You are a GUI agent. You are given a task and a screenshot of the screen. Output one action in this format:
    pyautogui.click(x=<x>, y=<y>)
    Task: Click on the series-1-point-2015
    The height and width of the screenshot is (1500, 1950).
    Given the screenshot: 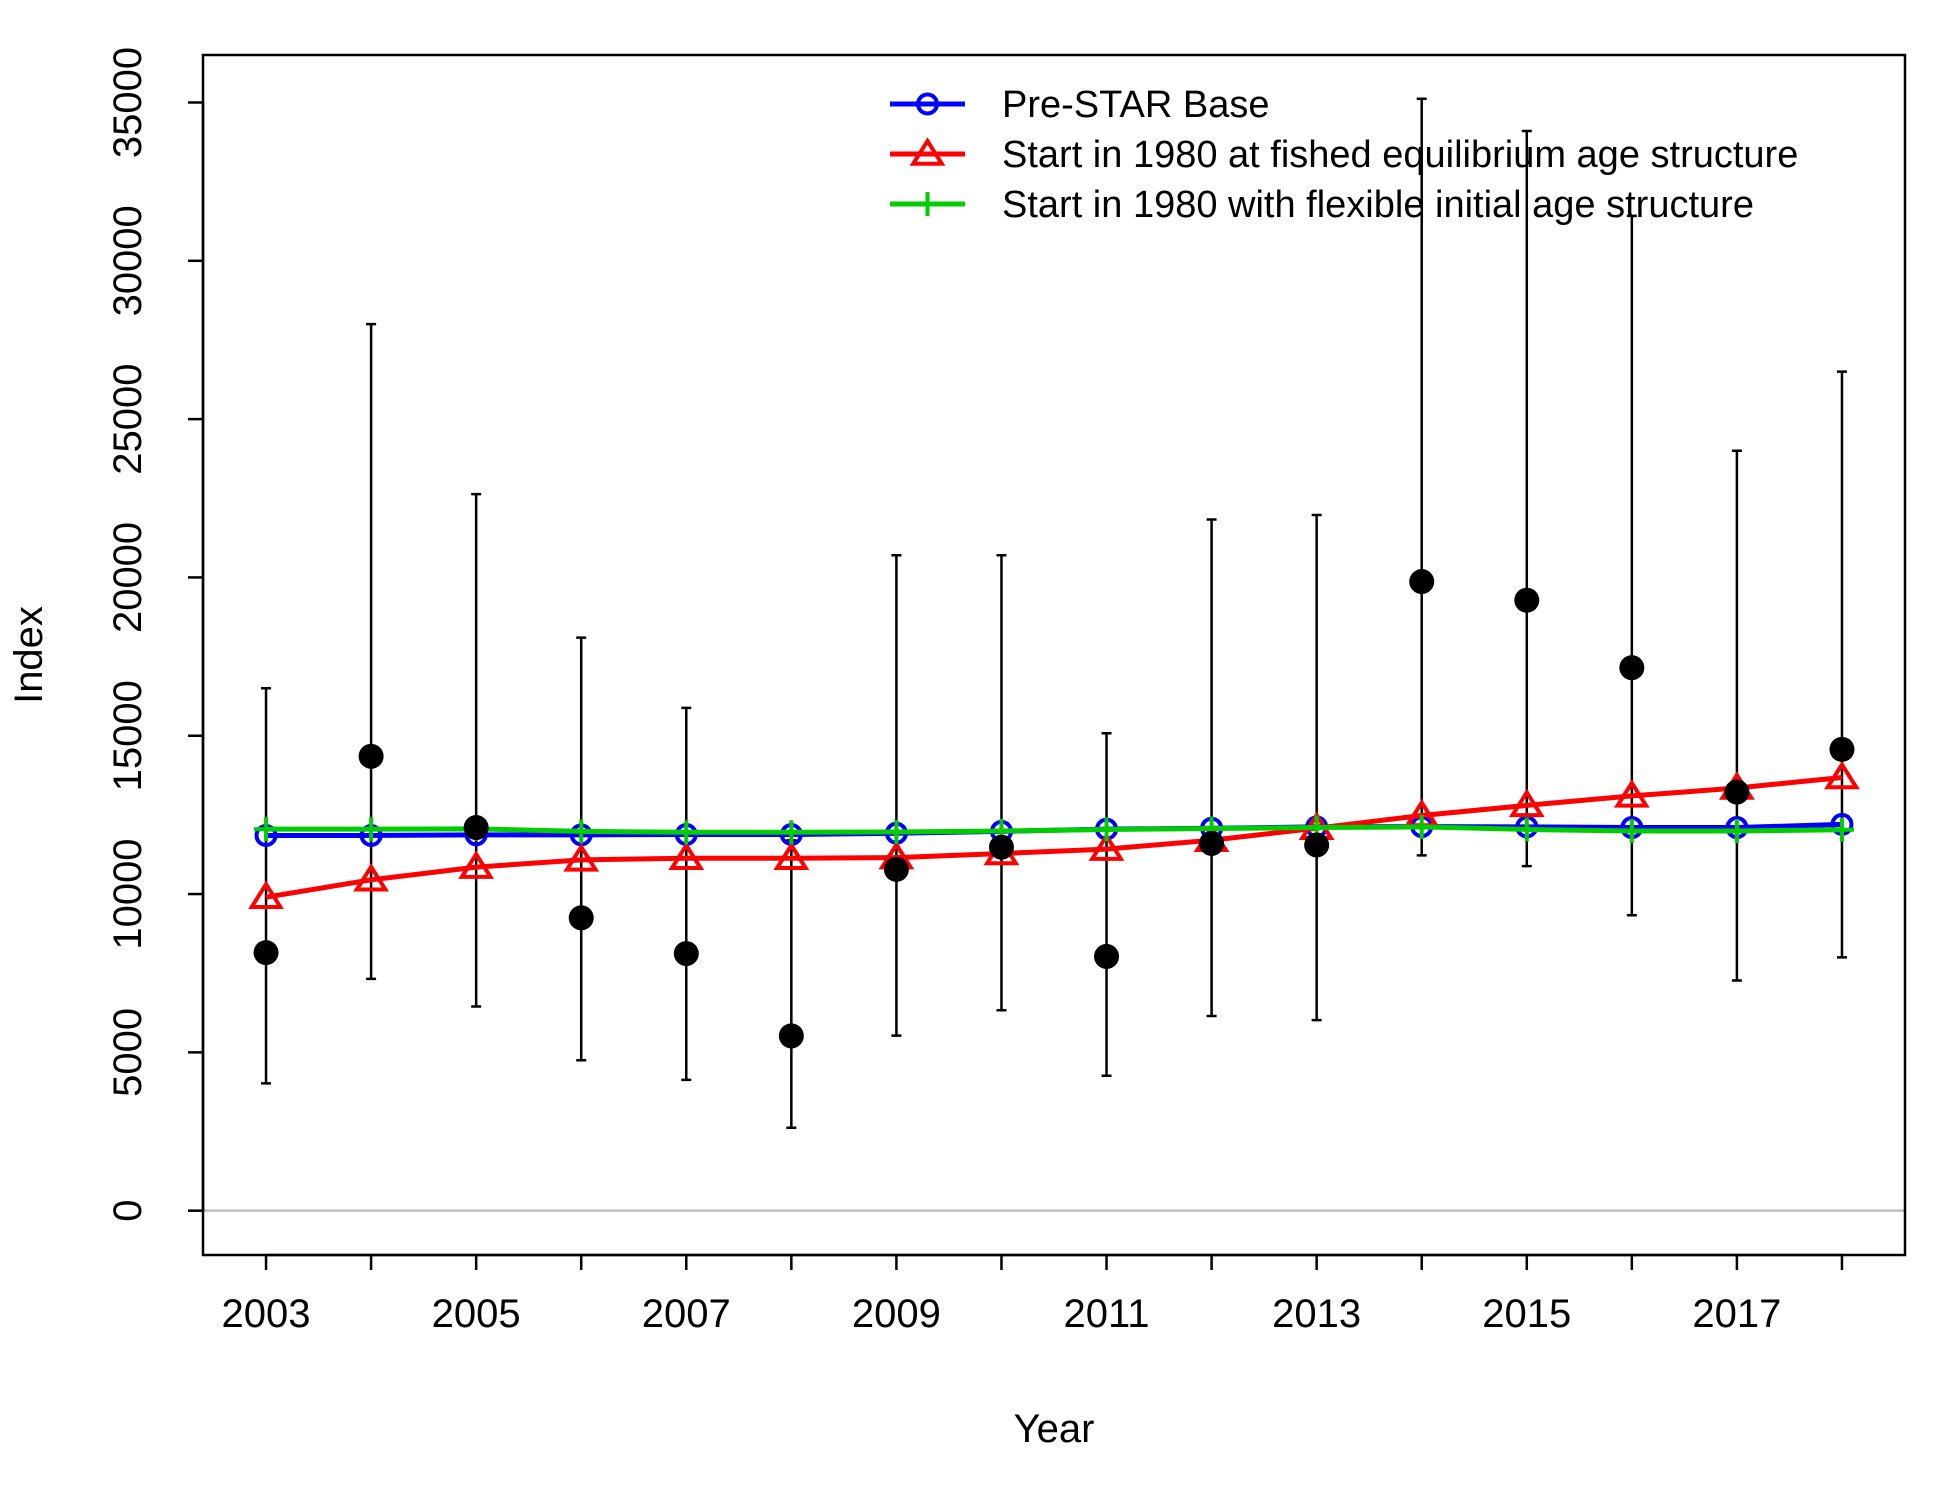 What is the action you would take?
    pyautogui.click(x=1526, y=803)
    